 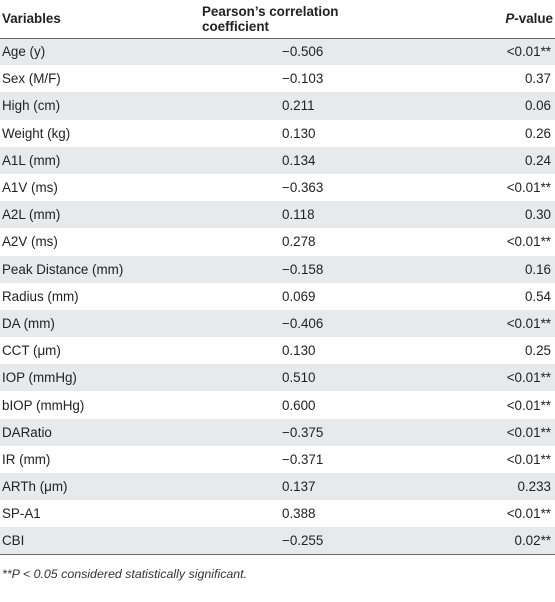 What do you see at coordinates (533, 19) in the screenshot?
I see `header-pvalue-suffix: -value` at bounding box center [533, 19].